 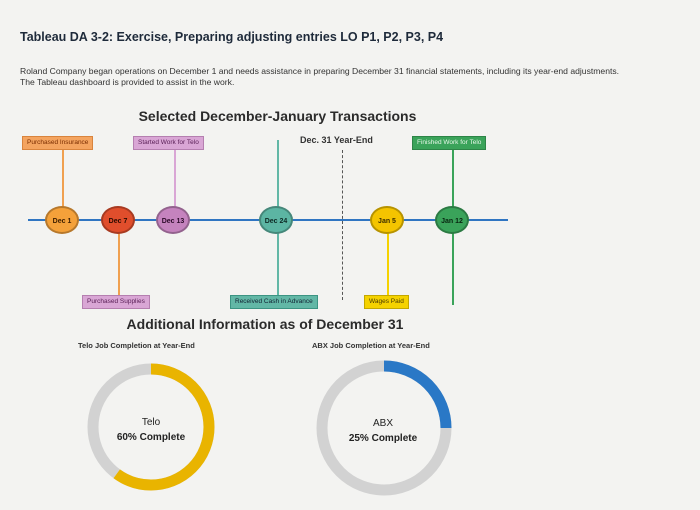 I want to click on telo-donut-label: Telo 60% Complete, so click(x=151, y=430).